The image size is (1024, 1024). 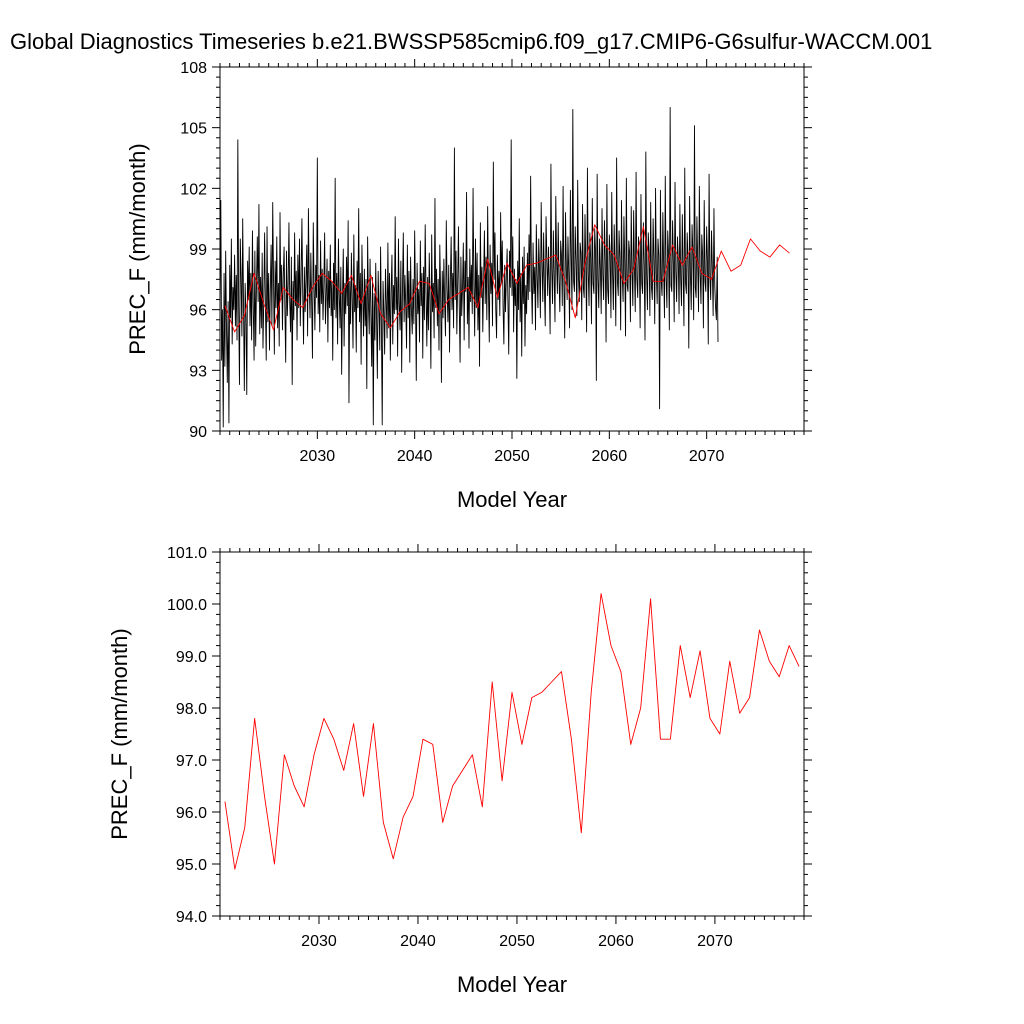 I want to click on y-tick-label: 101.0, so click(x=187, y=553).